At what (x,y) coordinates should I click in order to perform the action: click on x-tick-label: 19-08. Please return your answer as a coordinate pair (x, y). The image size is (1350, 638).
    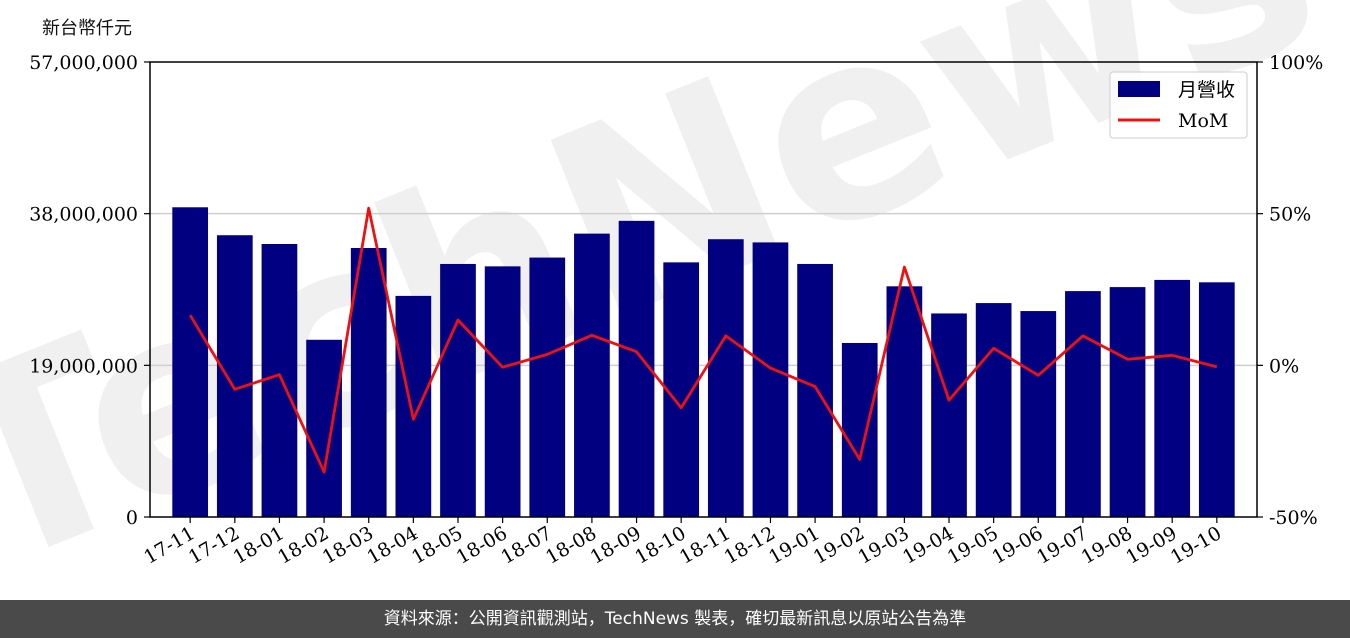
    Looking at the image, I should click on (1107, 545).